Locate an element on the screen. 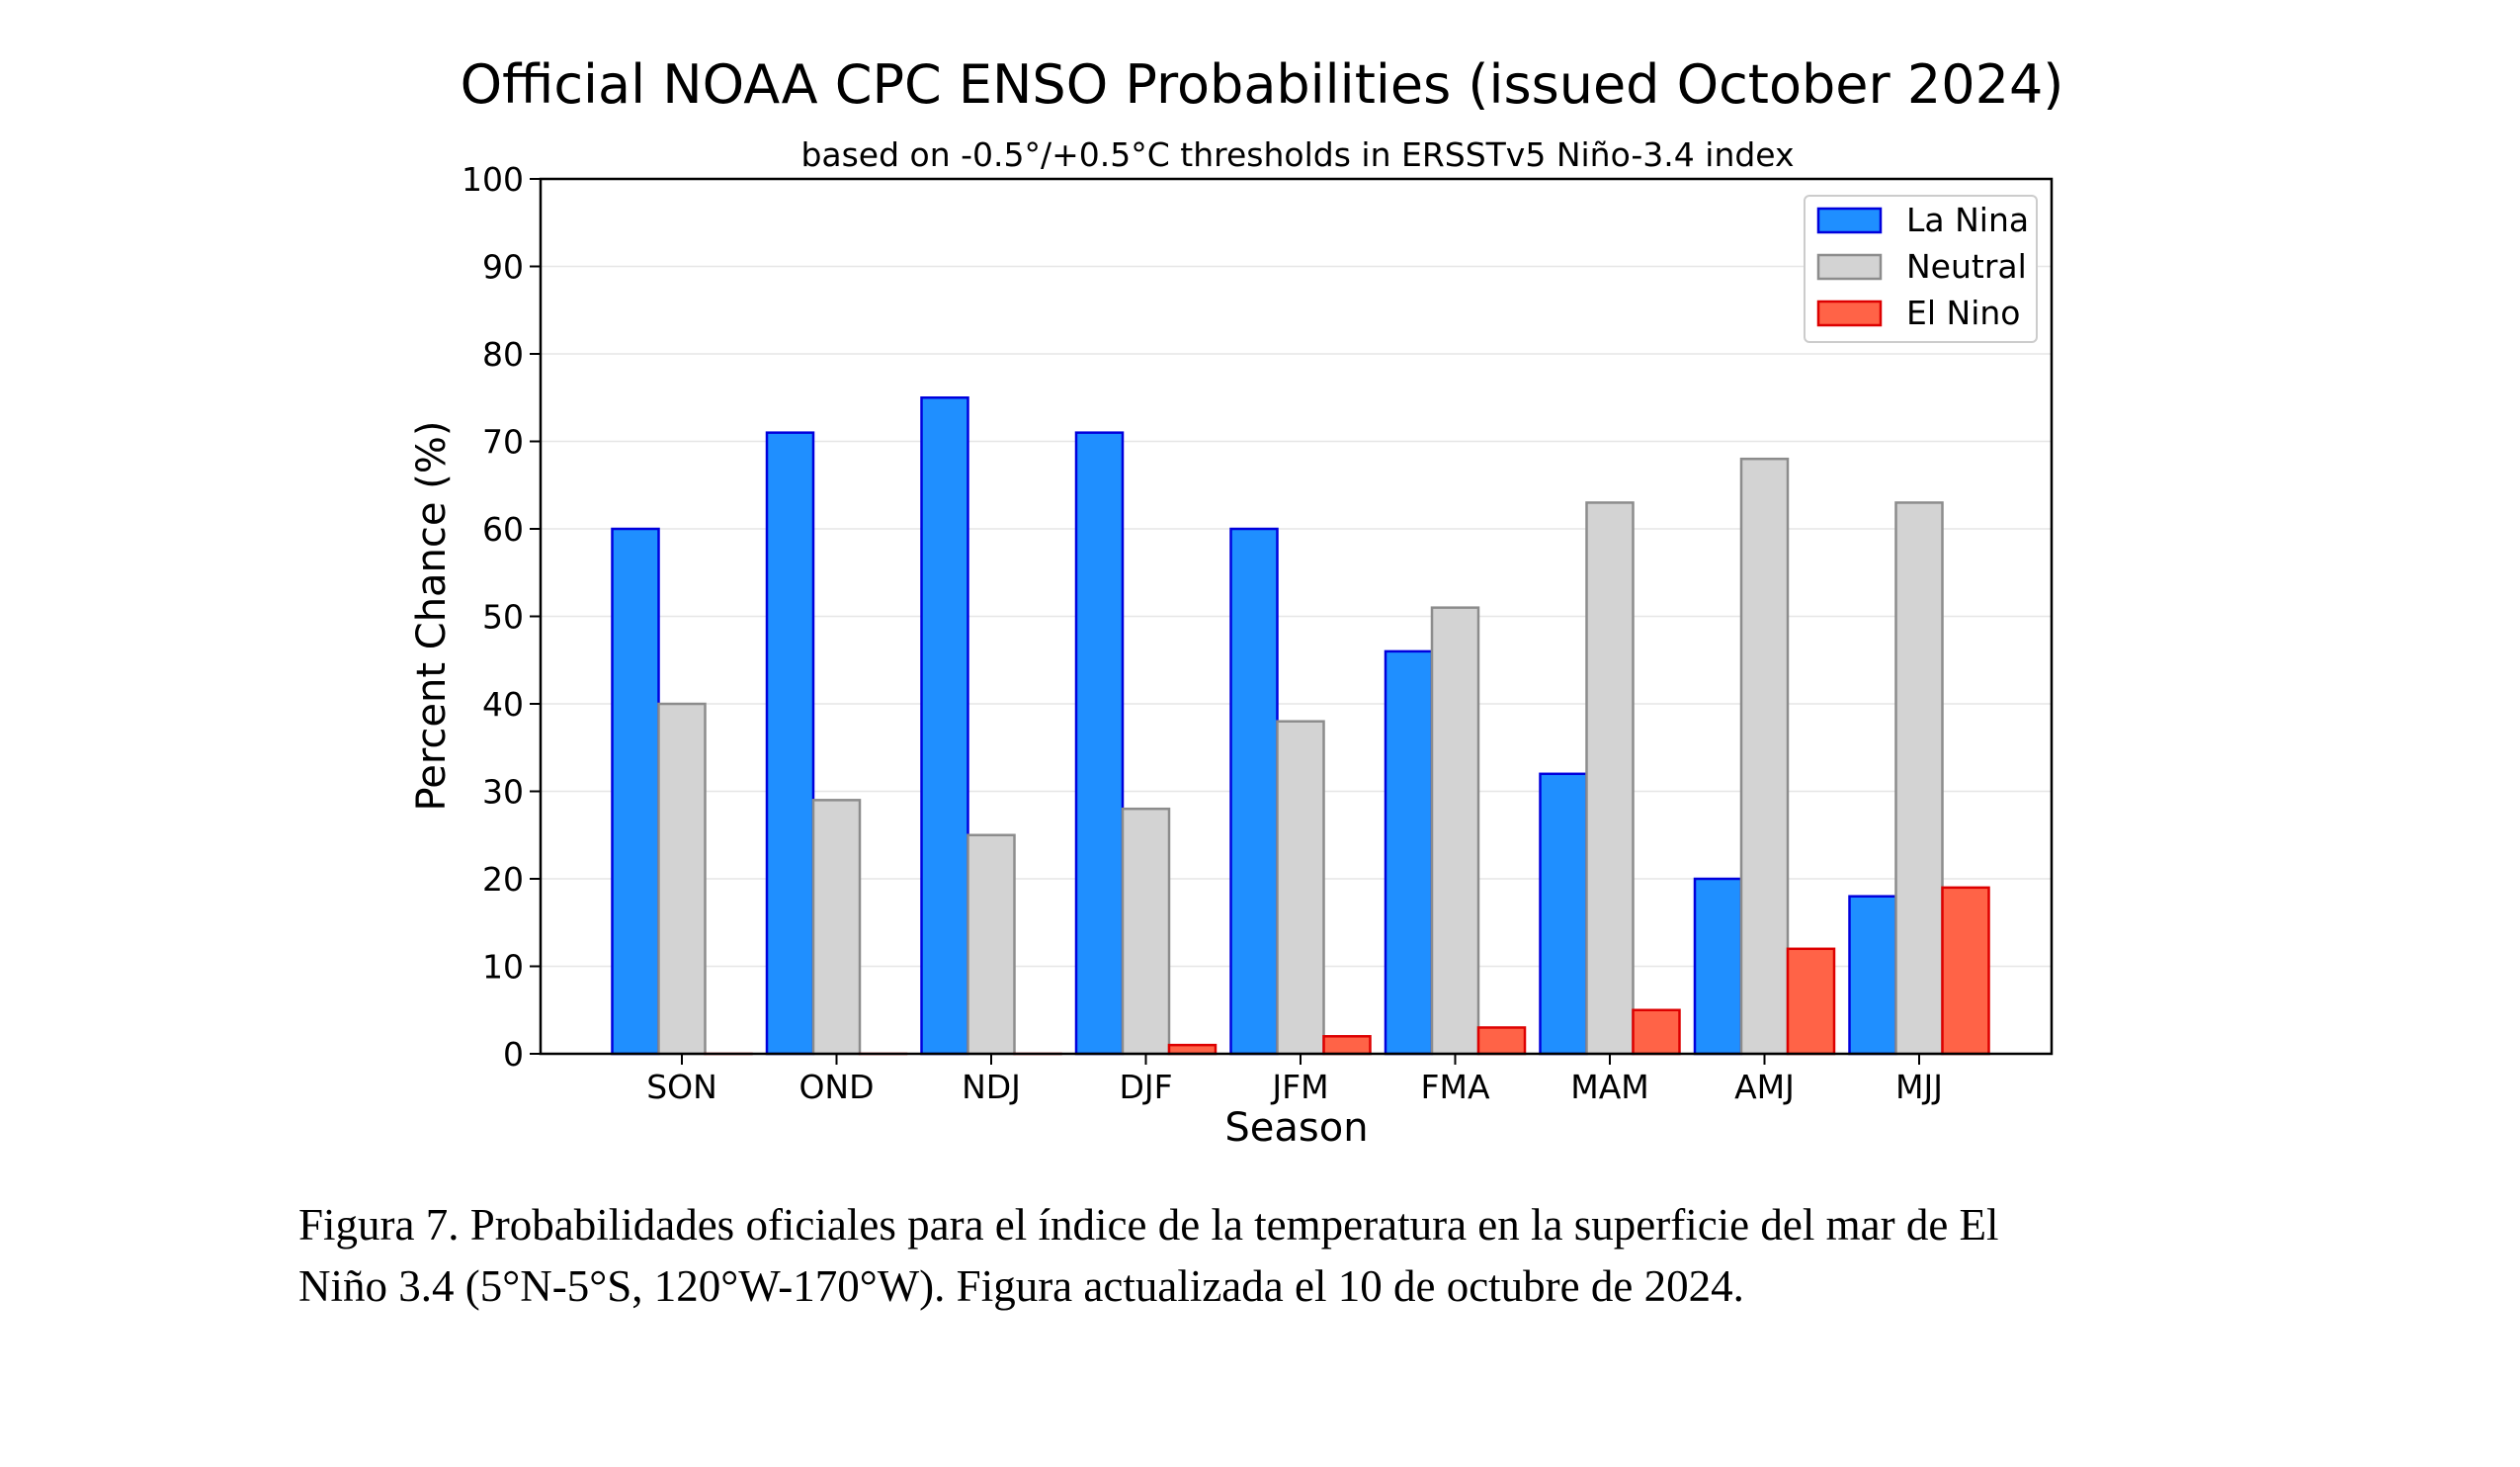  bar-neutral-fma is located at coordinates (1455, 831).